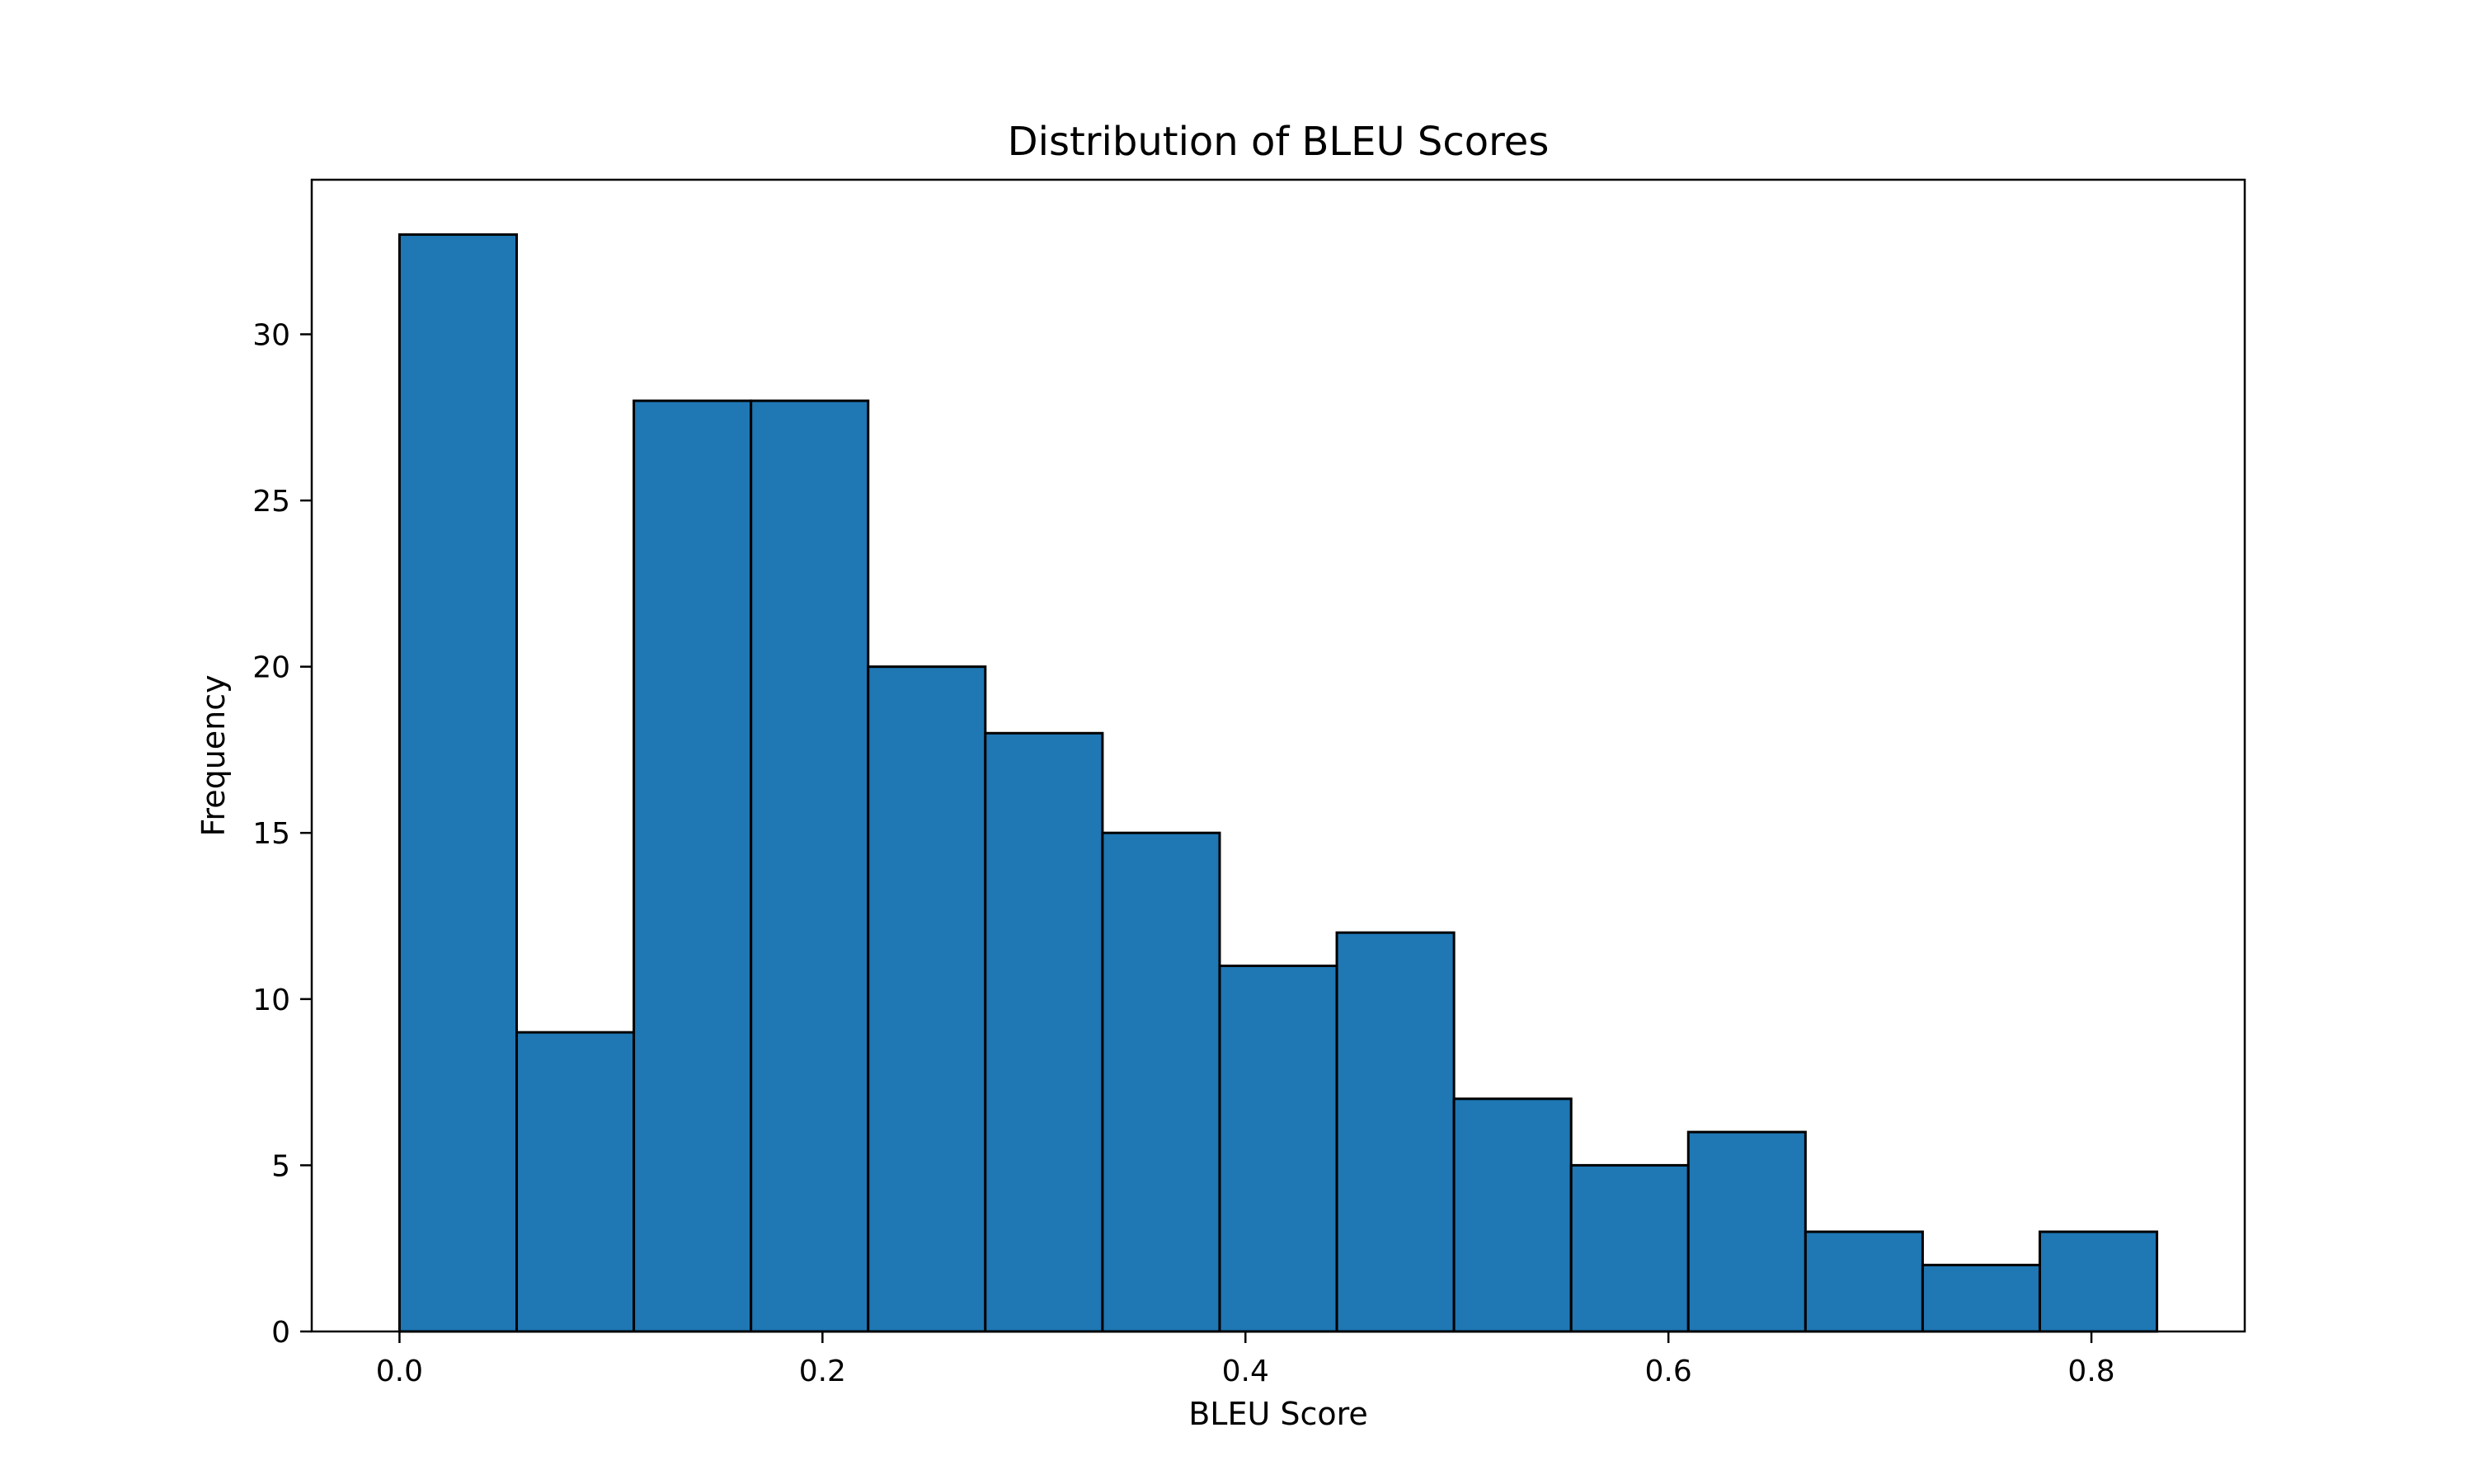 This screenshot has width=2474, height=1484. Describe the element at coordinates (1668, 1371) in the screenshot. I see `x-tick-label: 0.6` at that location.